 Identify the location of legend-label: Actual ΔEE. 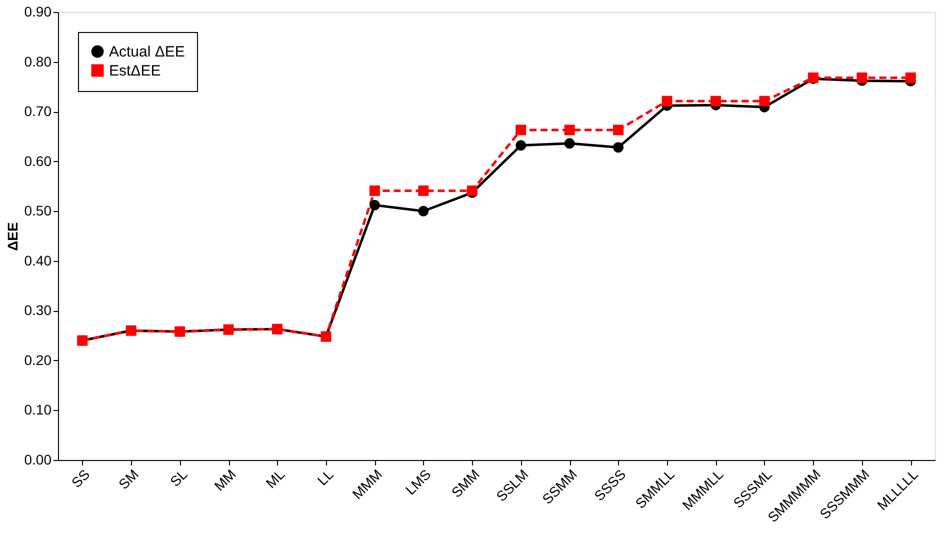
(147, 52).